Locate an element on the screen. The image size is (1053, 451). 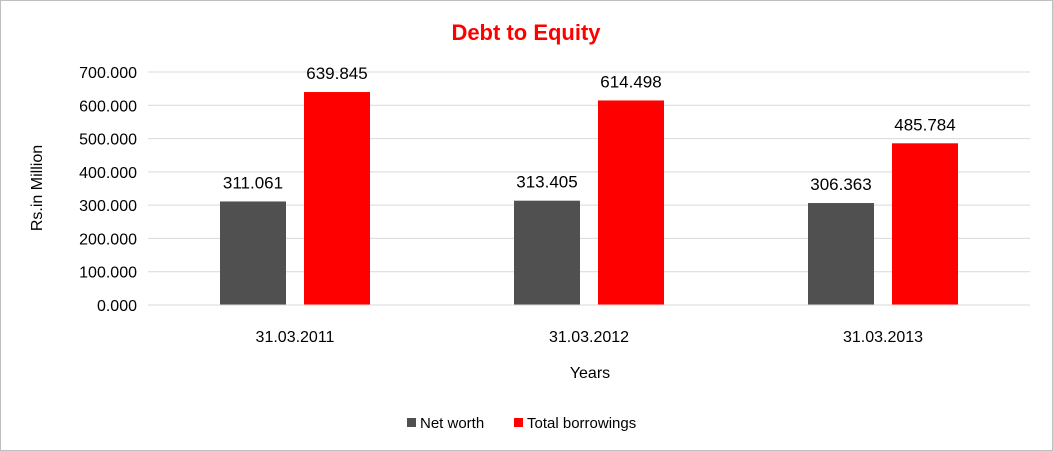
y-tick-label: 100.000 is located at coordinates (108, 273).